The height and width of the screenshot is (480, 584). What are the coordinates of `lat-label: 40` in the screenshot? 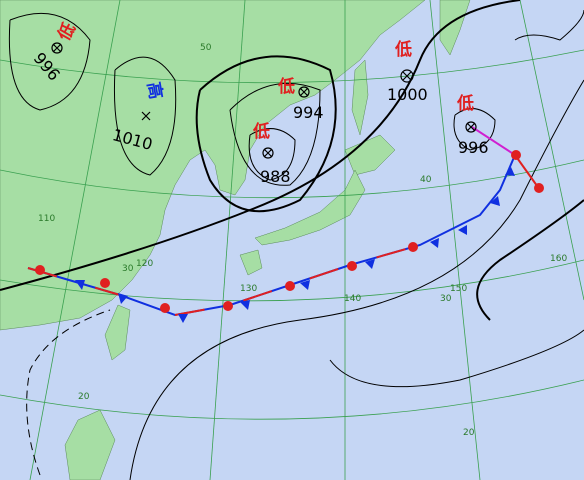 It's located at (426, 180).